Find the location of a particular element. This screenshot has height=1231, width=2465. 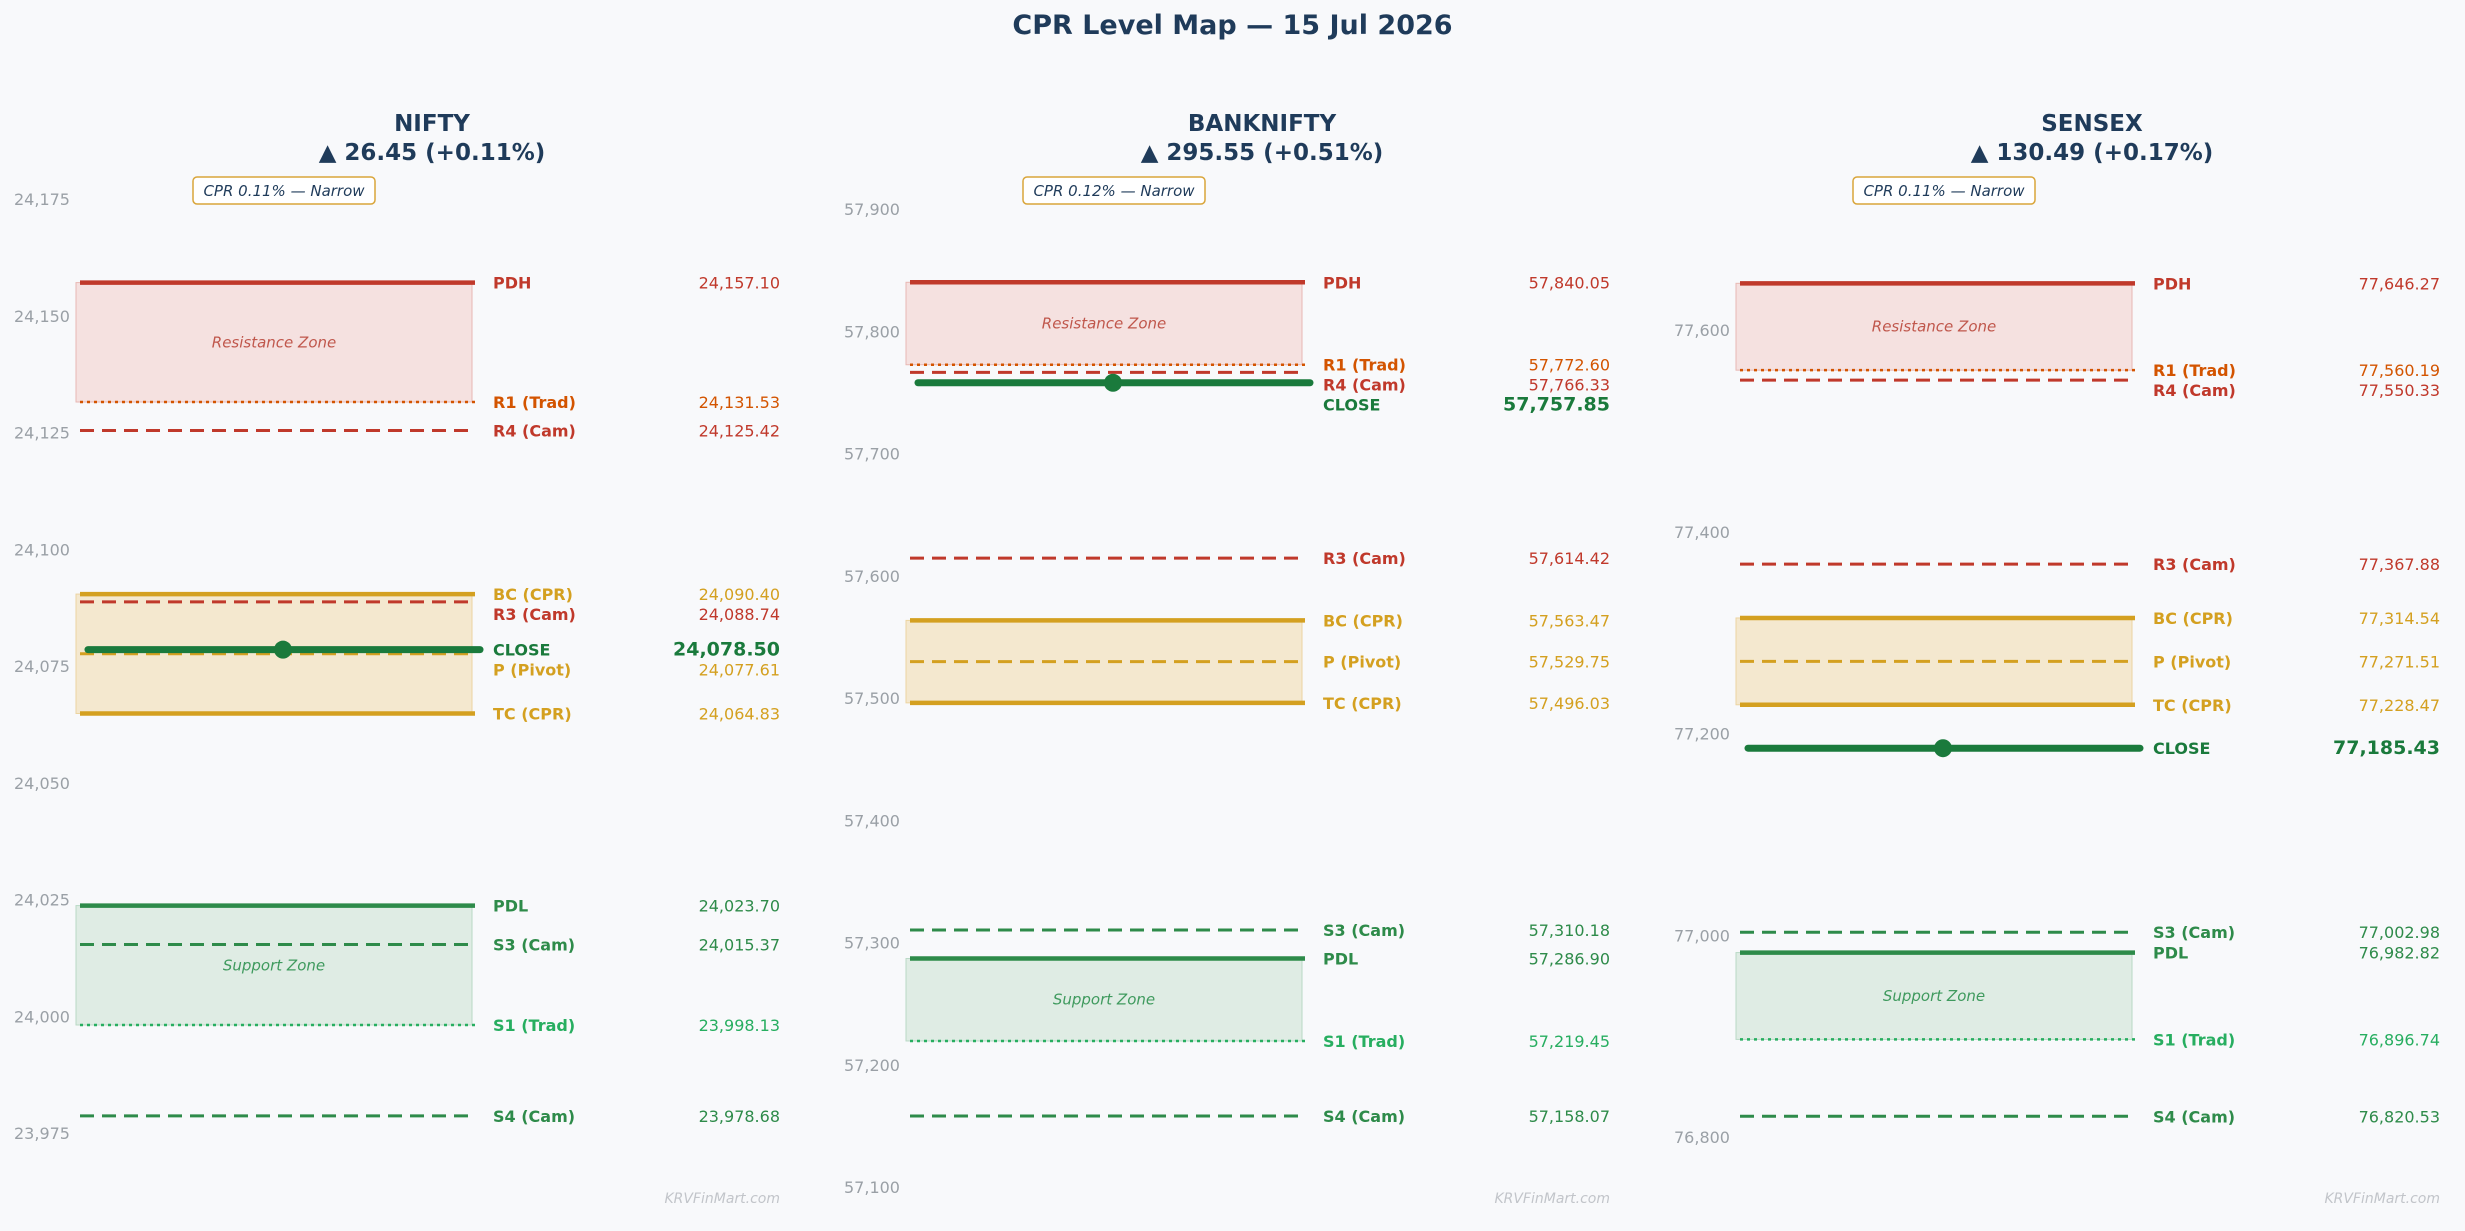

level-value: 57,614.42 is located at coordinates (1569, 558).